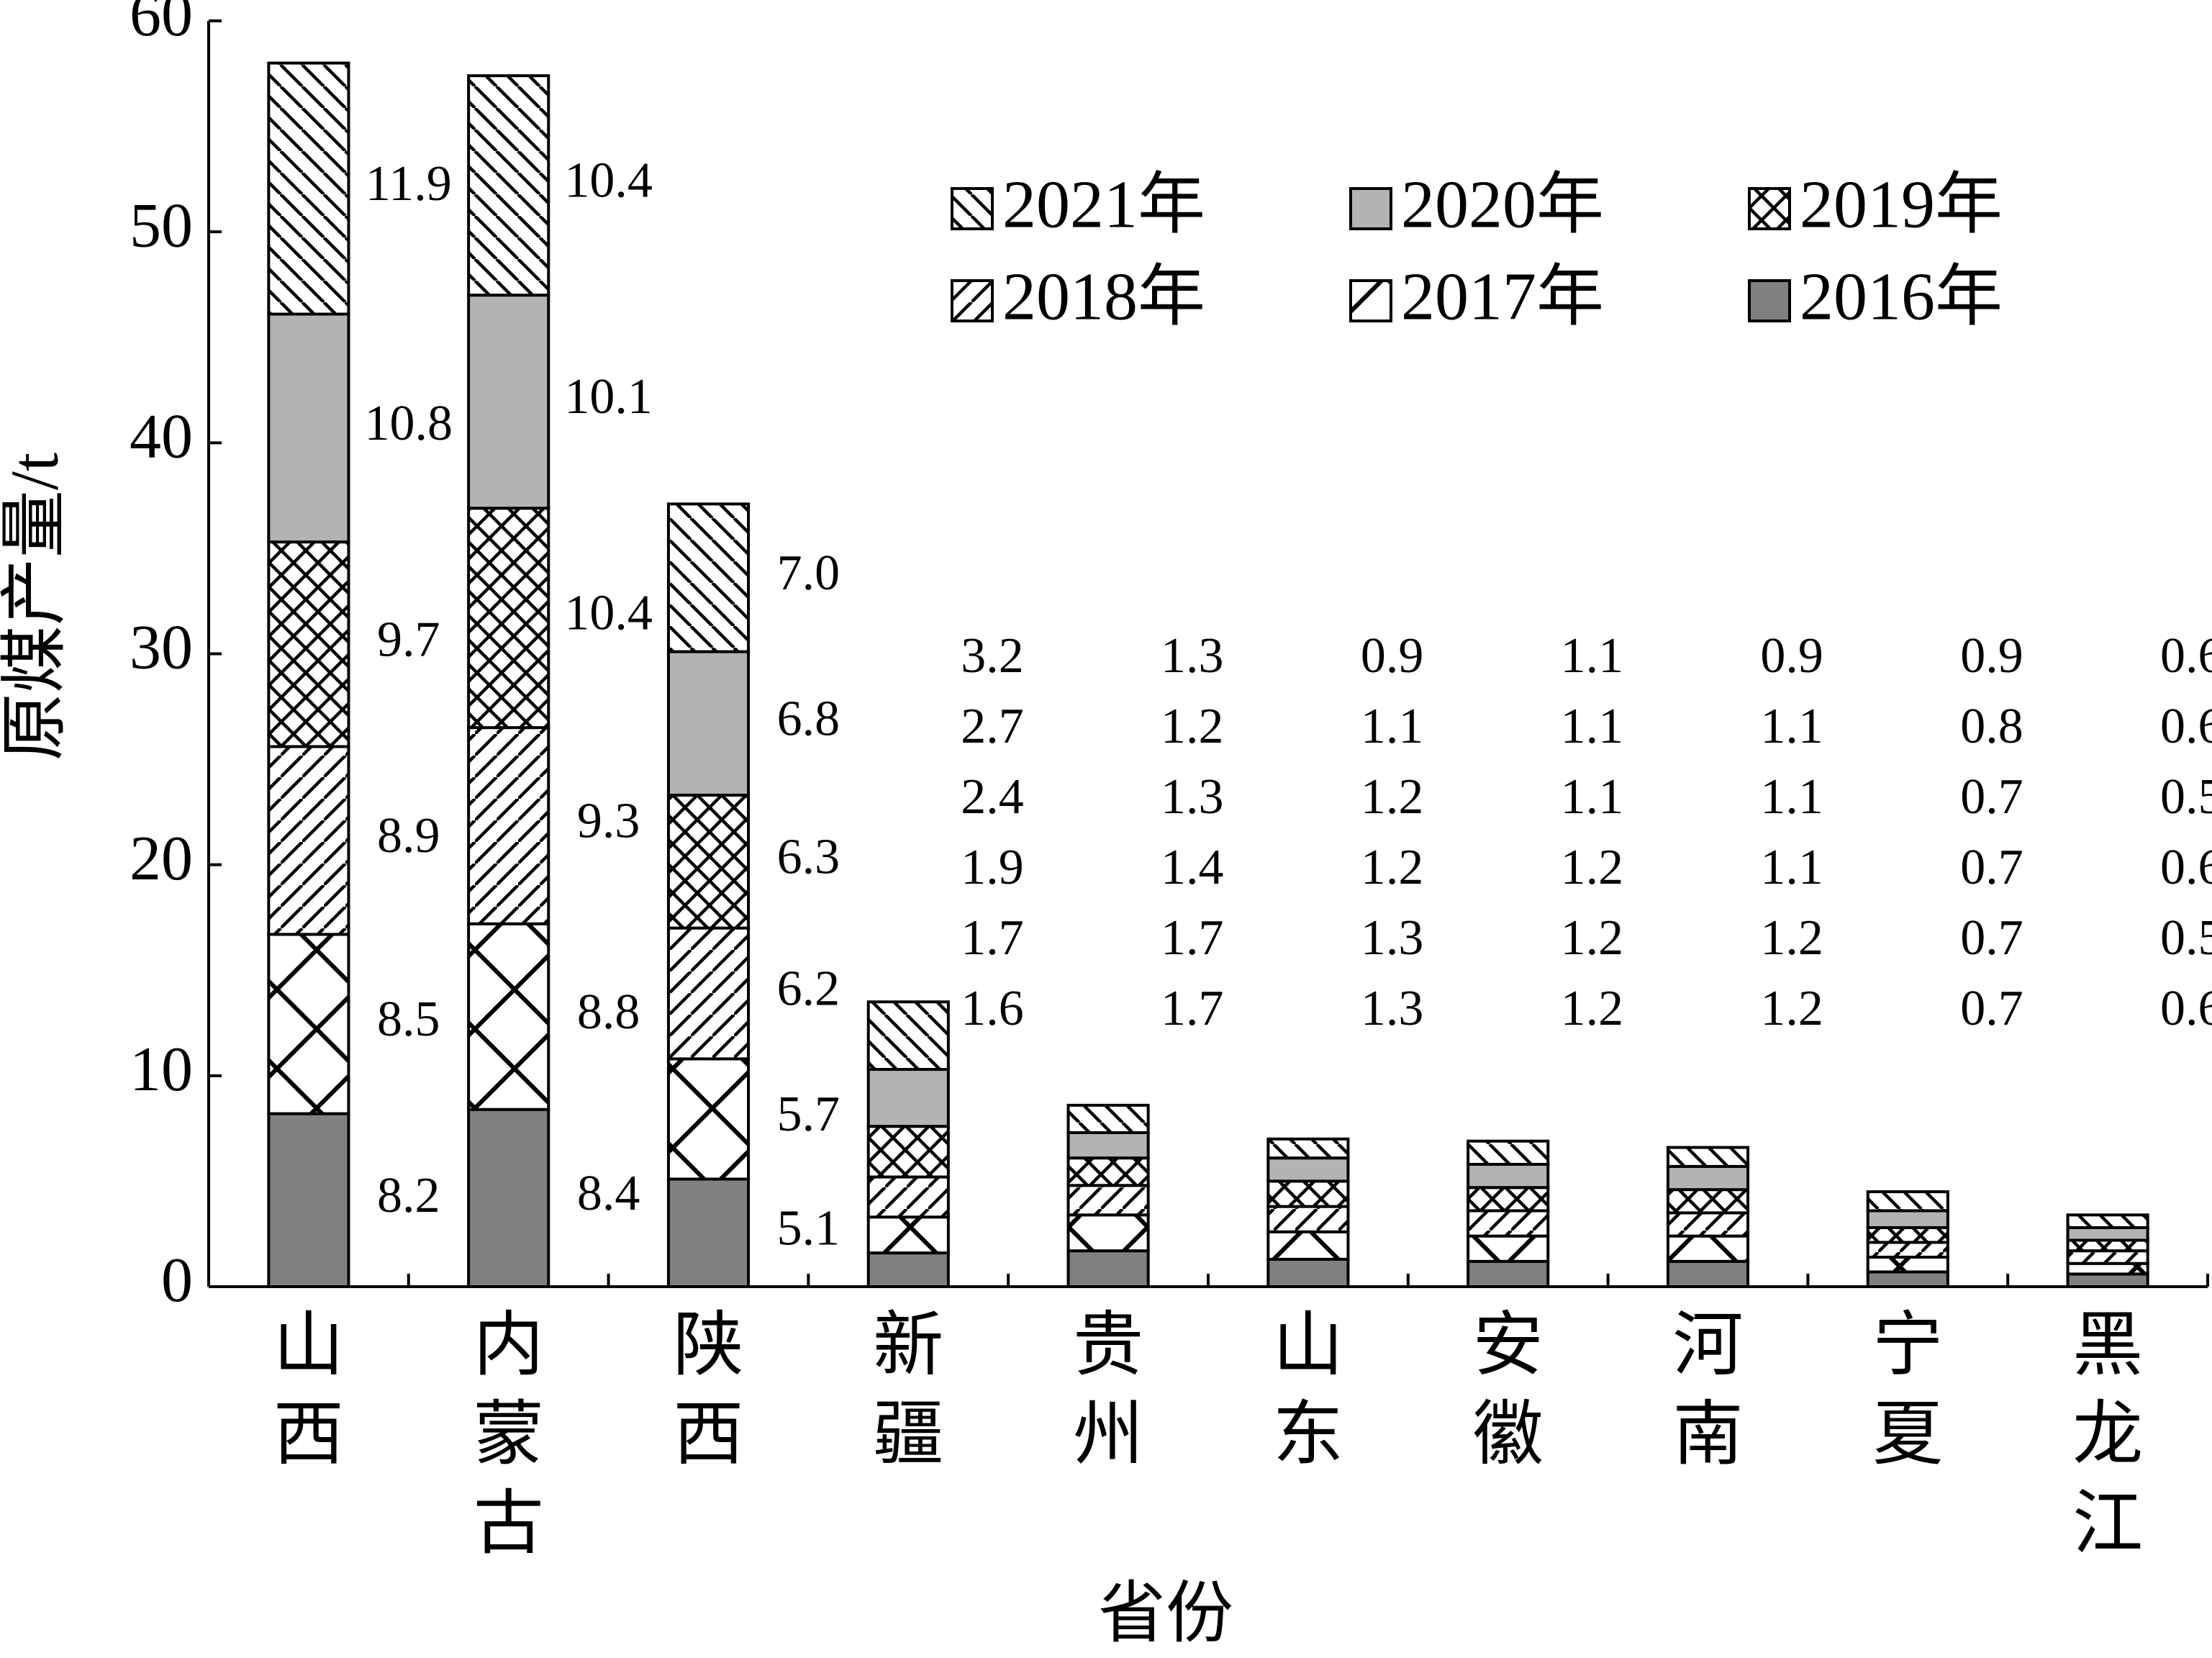 The width and height of the screenshot is (2212, 1658). What do you see at coordinates (608, 1193) in the screenshot?
I see `value-label: 8.4` at bounding box center [608, 1193].